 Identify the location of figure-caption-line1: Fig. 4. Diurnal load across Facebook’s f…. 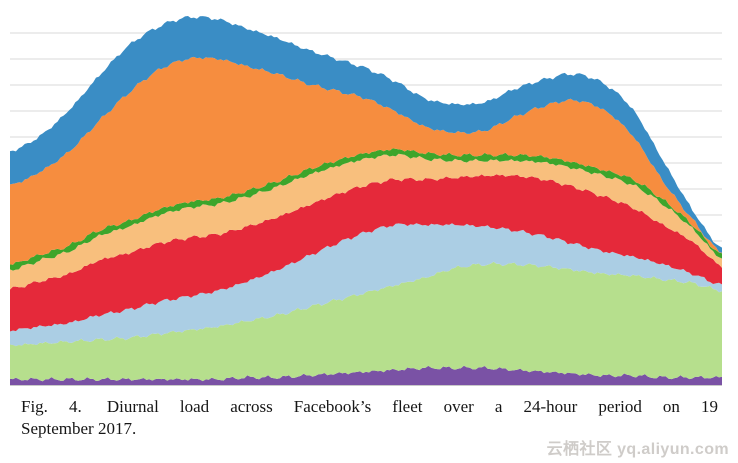
(369, 407).